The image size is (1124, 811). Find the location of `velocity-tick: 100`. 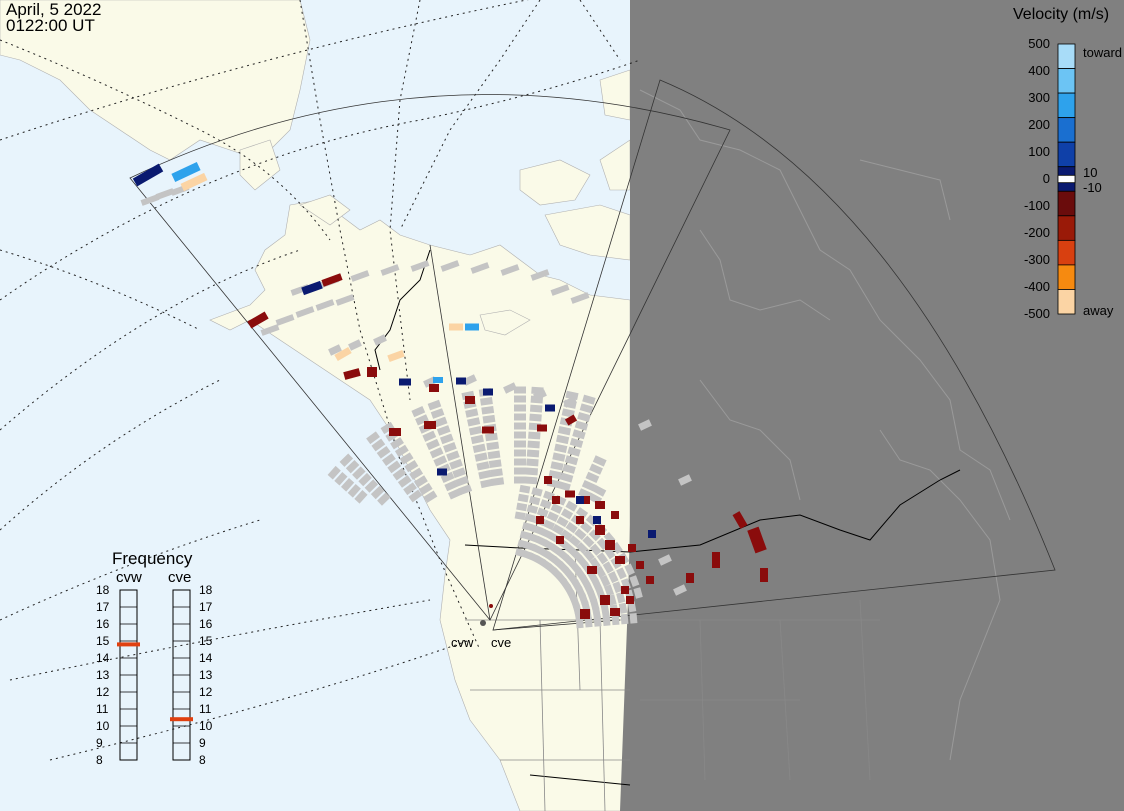

velocity-tick: 100 is located at coordinates (1039, 151).